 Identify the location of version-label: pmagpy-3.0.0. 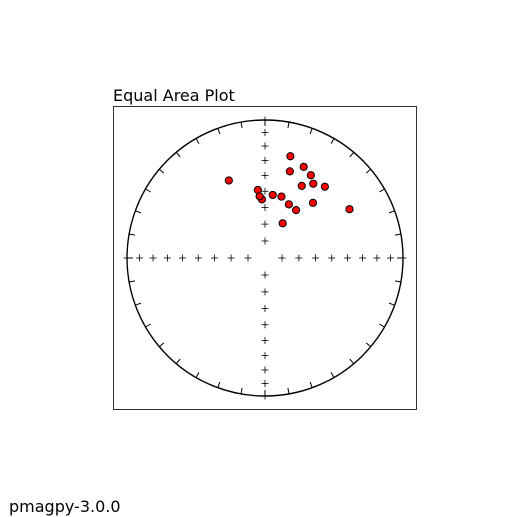
(65, 506).